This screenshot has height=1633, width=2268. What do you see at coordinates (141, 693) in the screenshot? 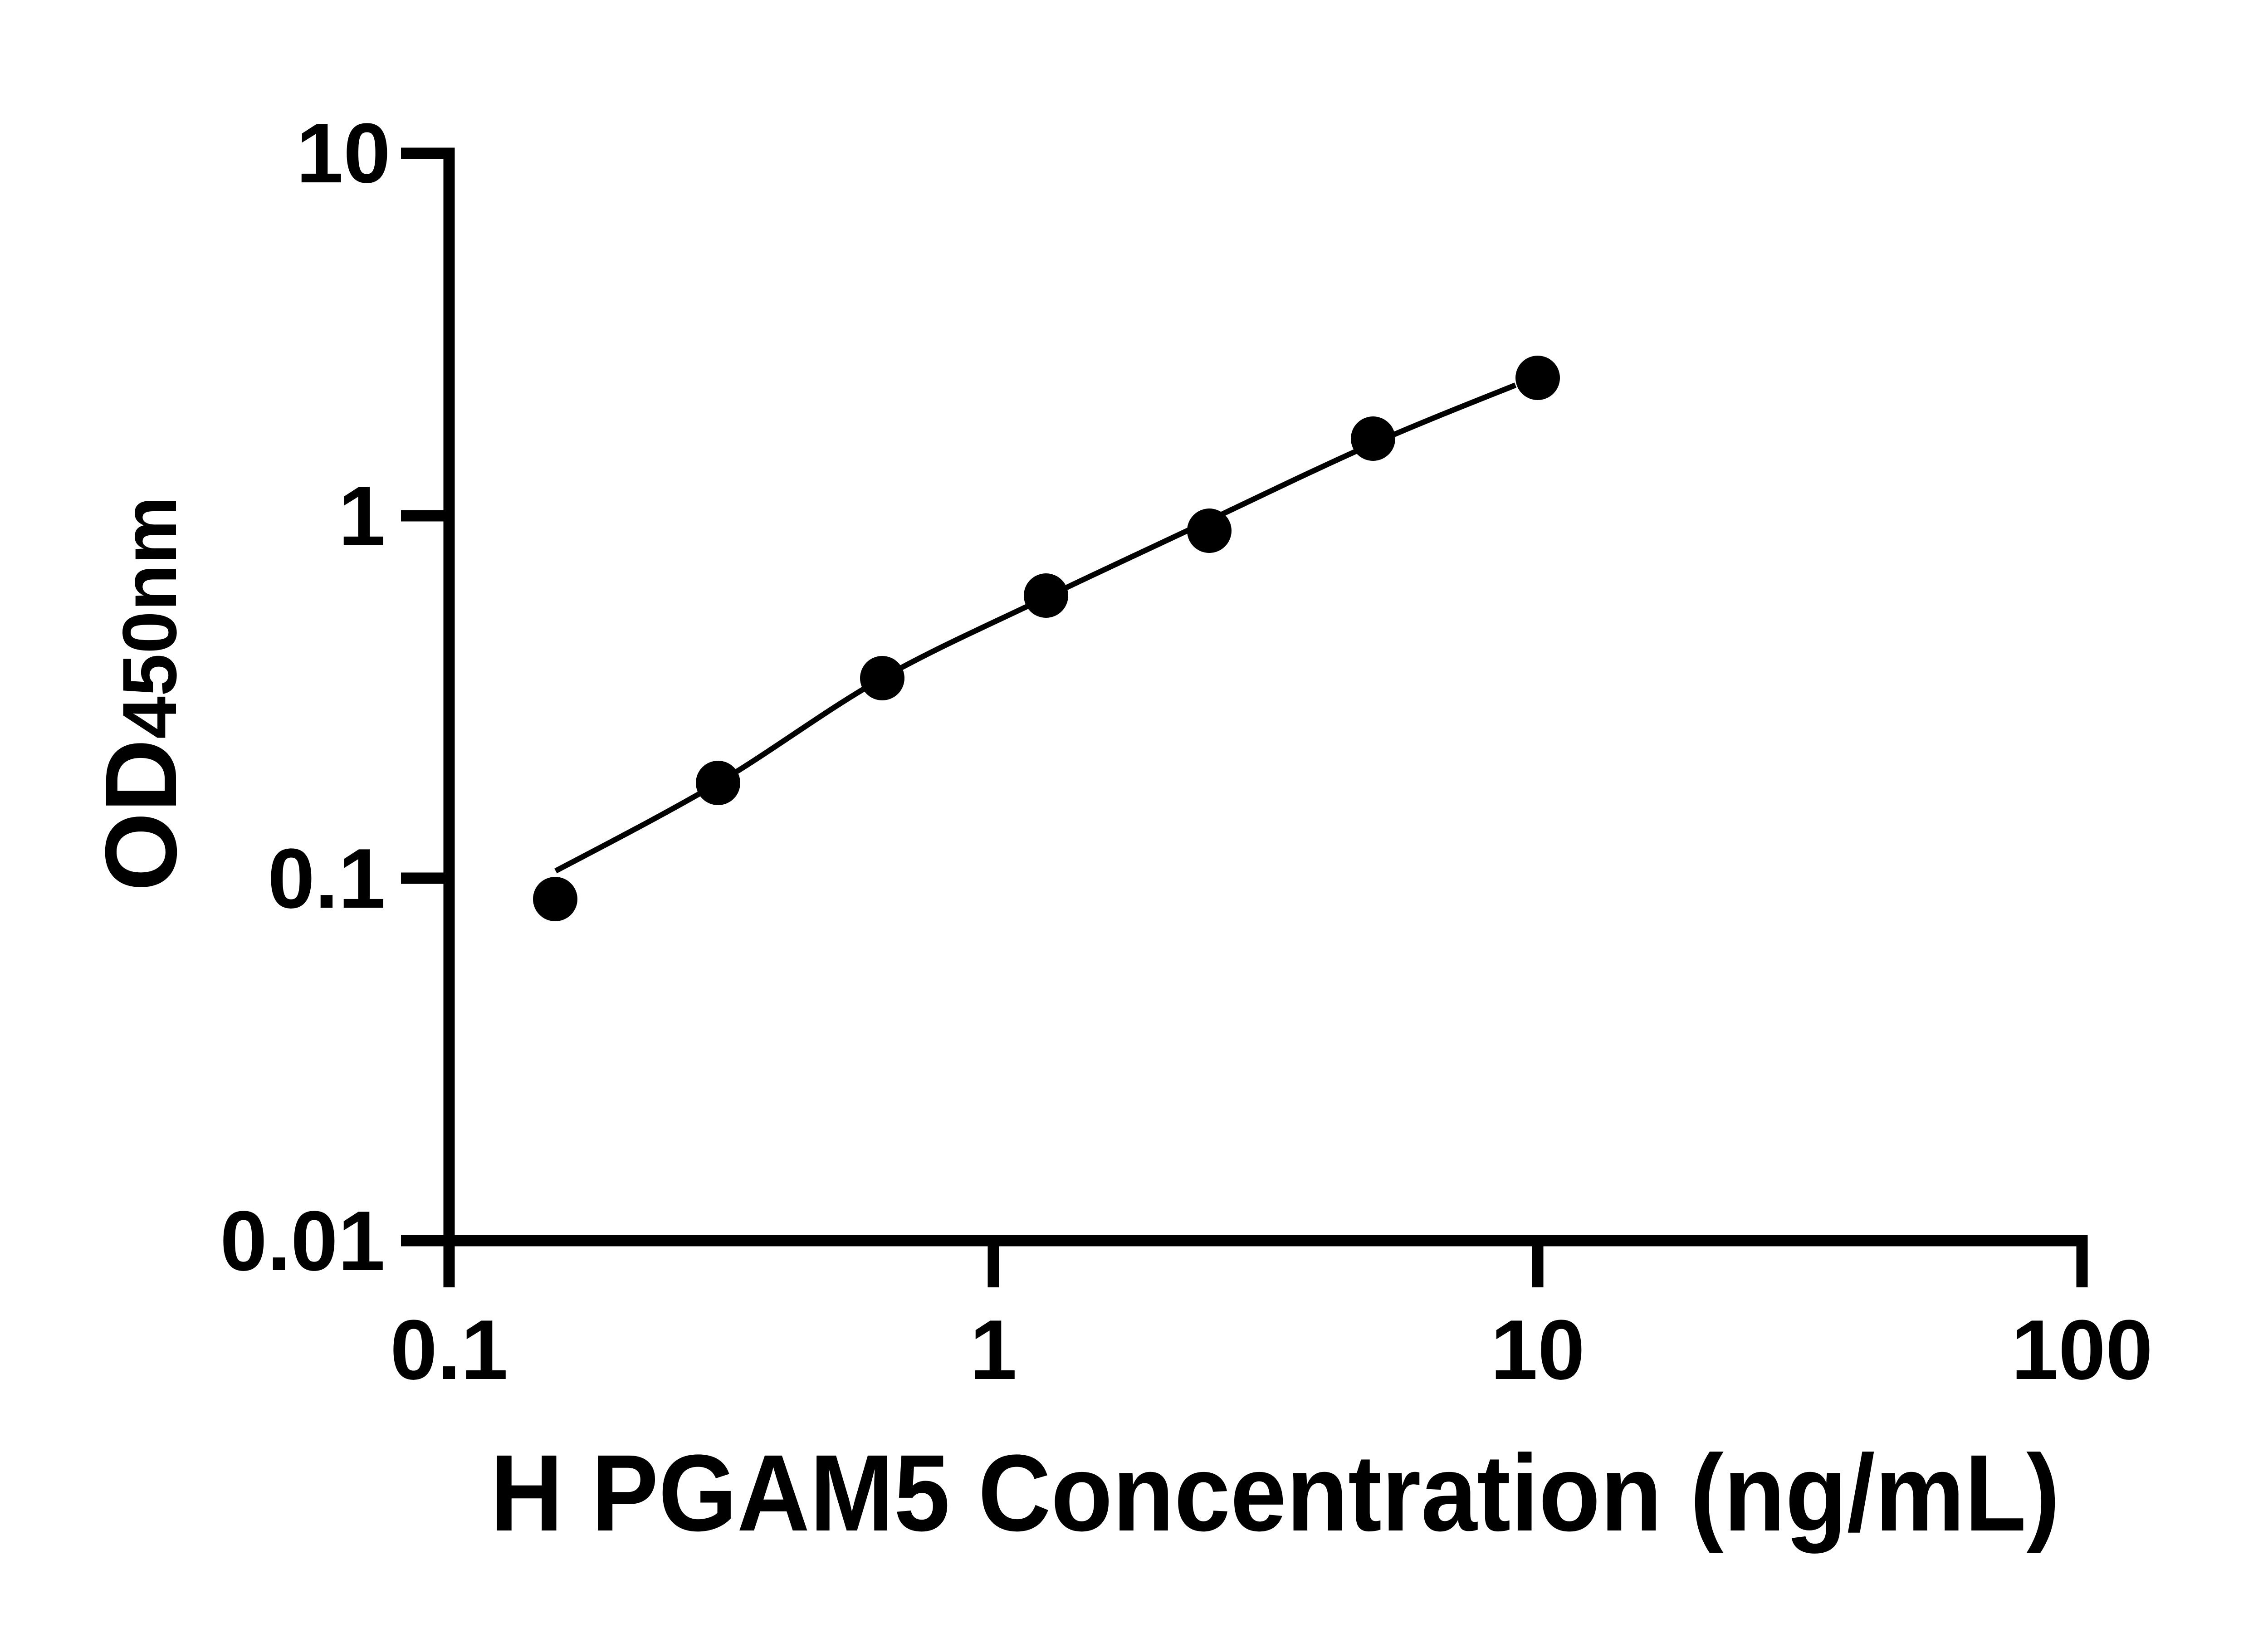
I see `svg-text: OD450nm` at bounding box center [141, 693].